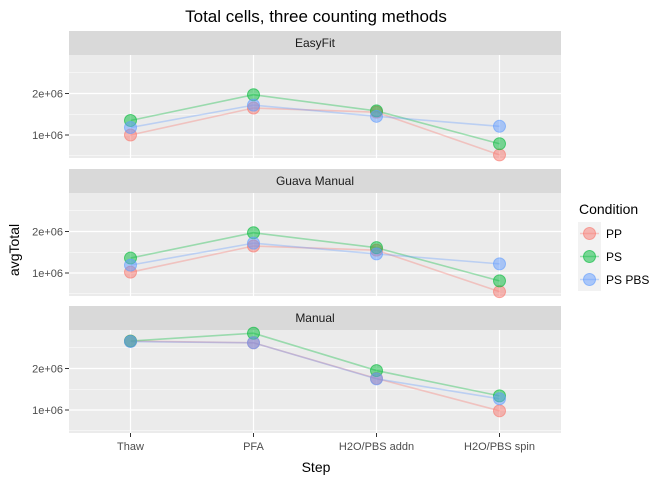 The image size is (672, 480). What do you see at coordinates (589, 233) in the screenshot?
I see `legend-dot-pp` at bounding box center [589, 233].